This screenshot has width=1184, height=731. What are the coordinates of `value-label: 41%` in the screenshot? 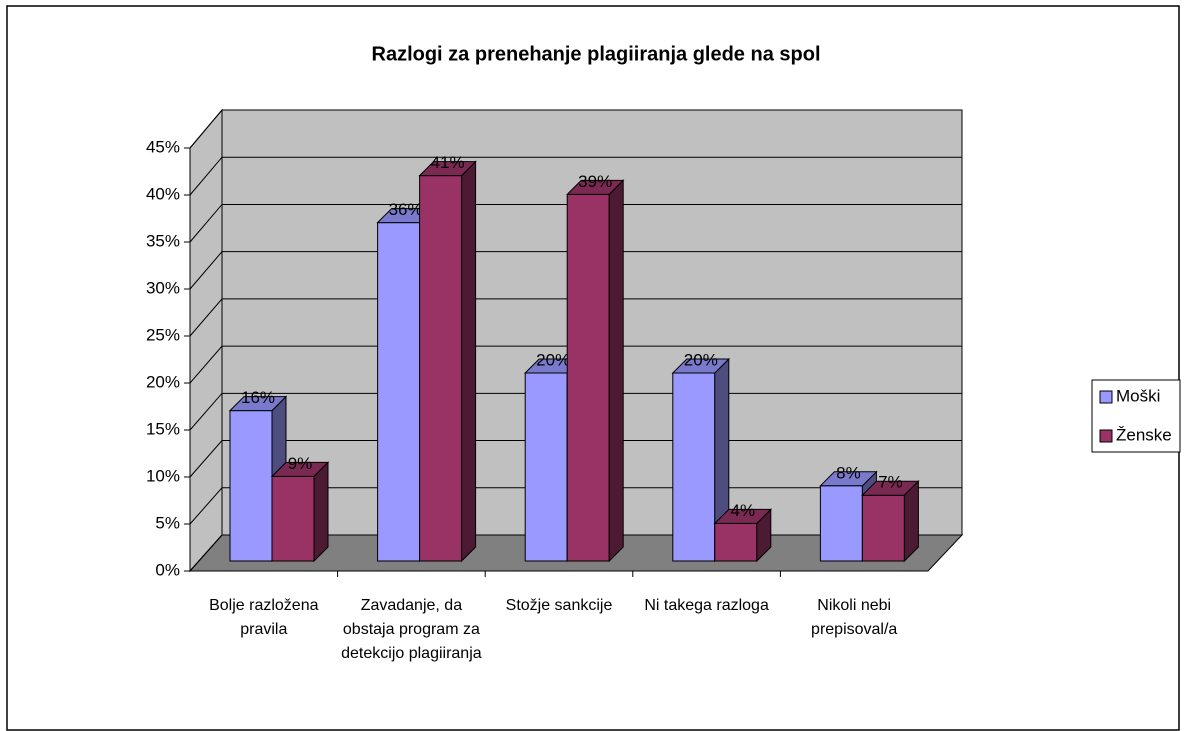 It's located at (448, 162).